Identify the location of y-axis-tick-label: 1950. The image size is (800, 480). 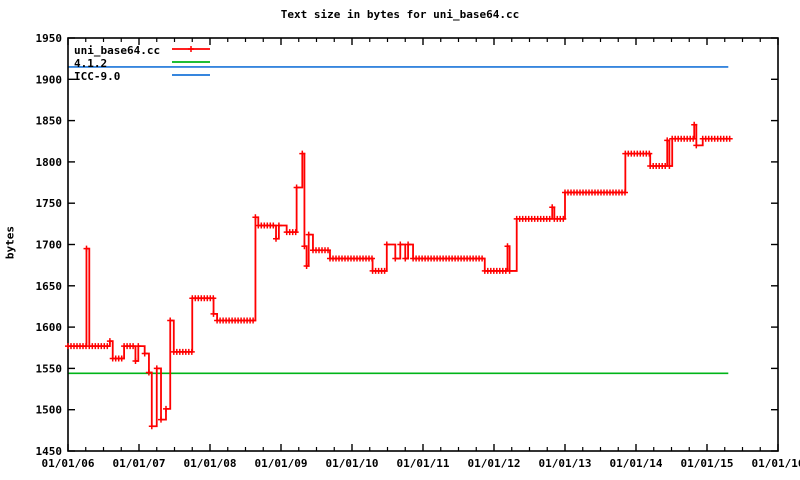
(49, 38).